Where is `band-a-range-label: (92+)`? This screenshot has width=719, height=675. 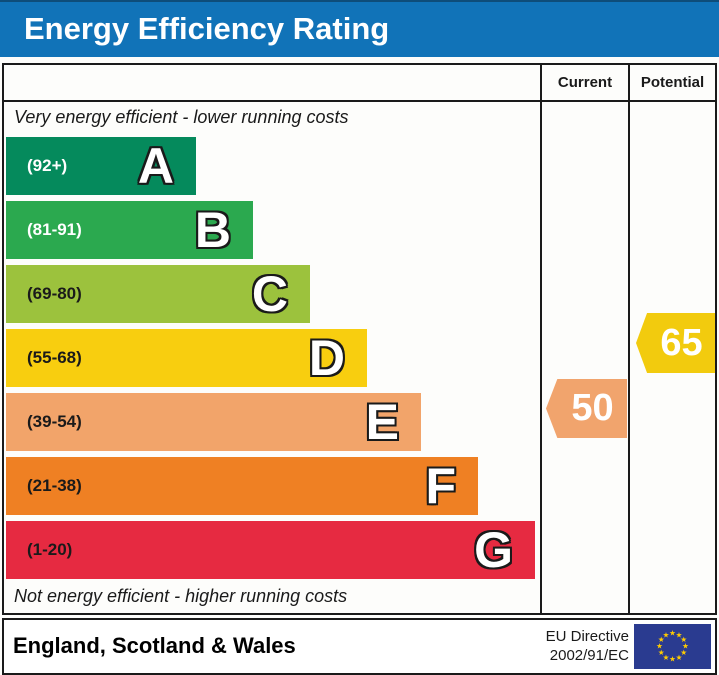 band-a-range-label: (92+) is located at coordinates (47, 165).